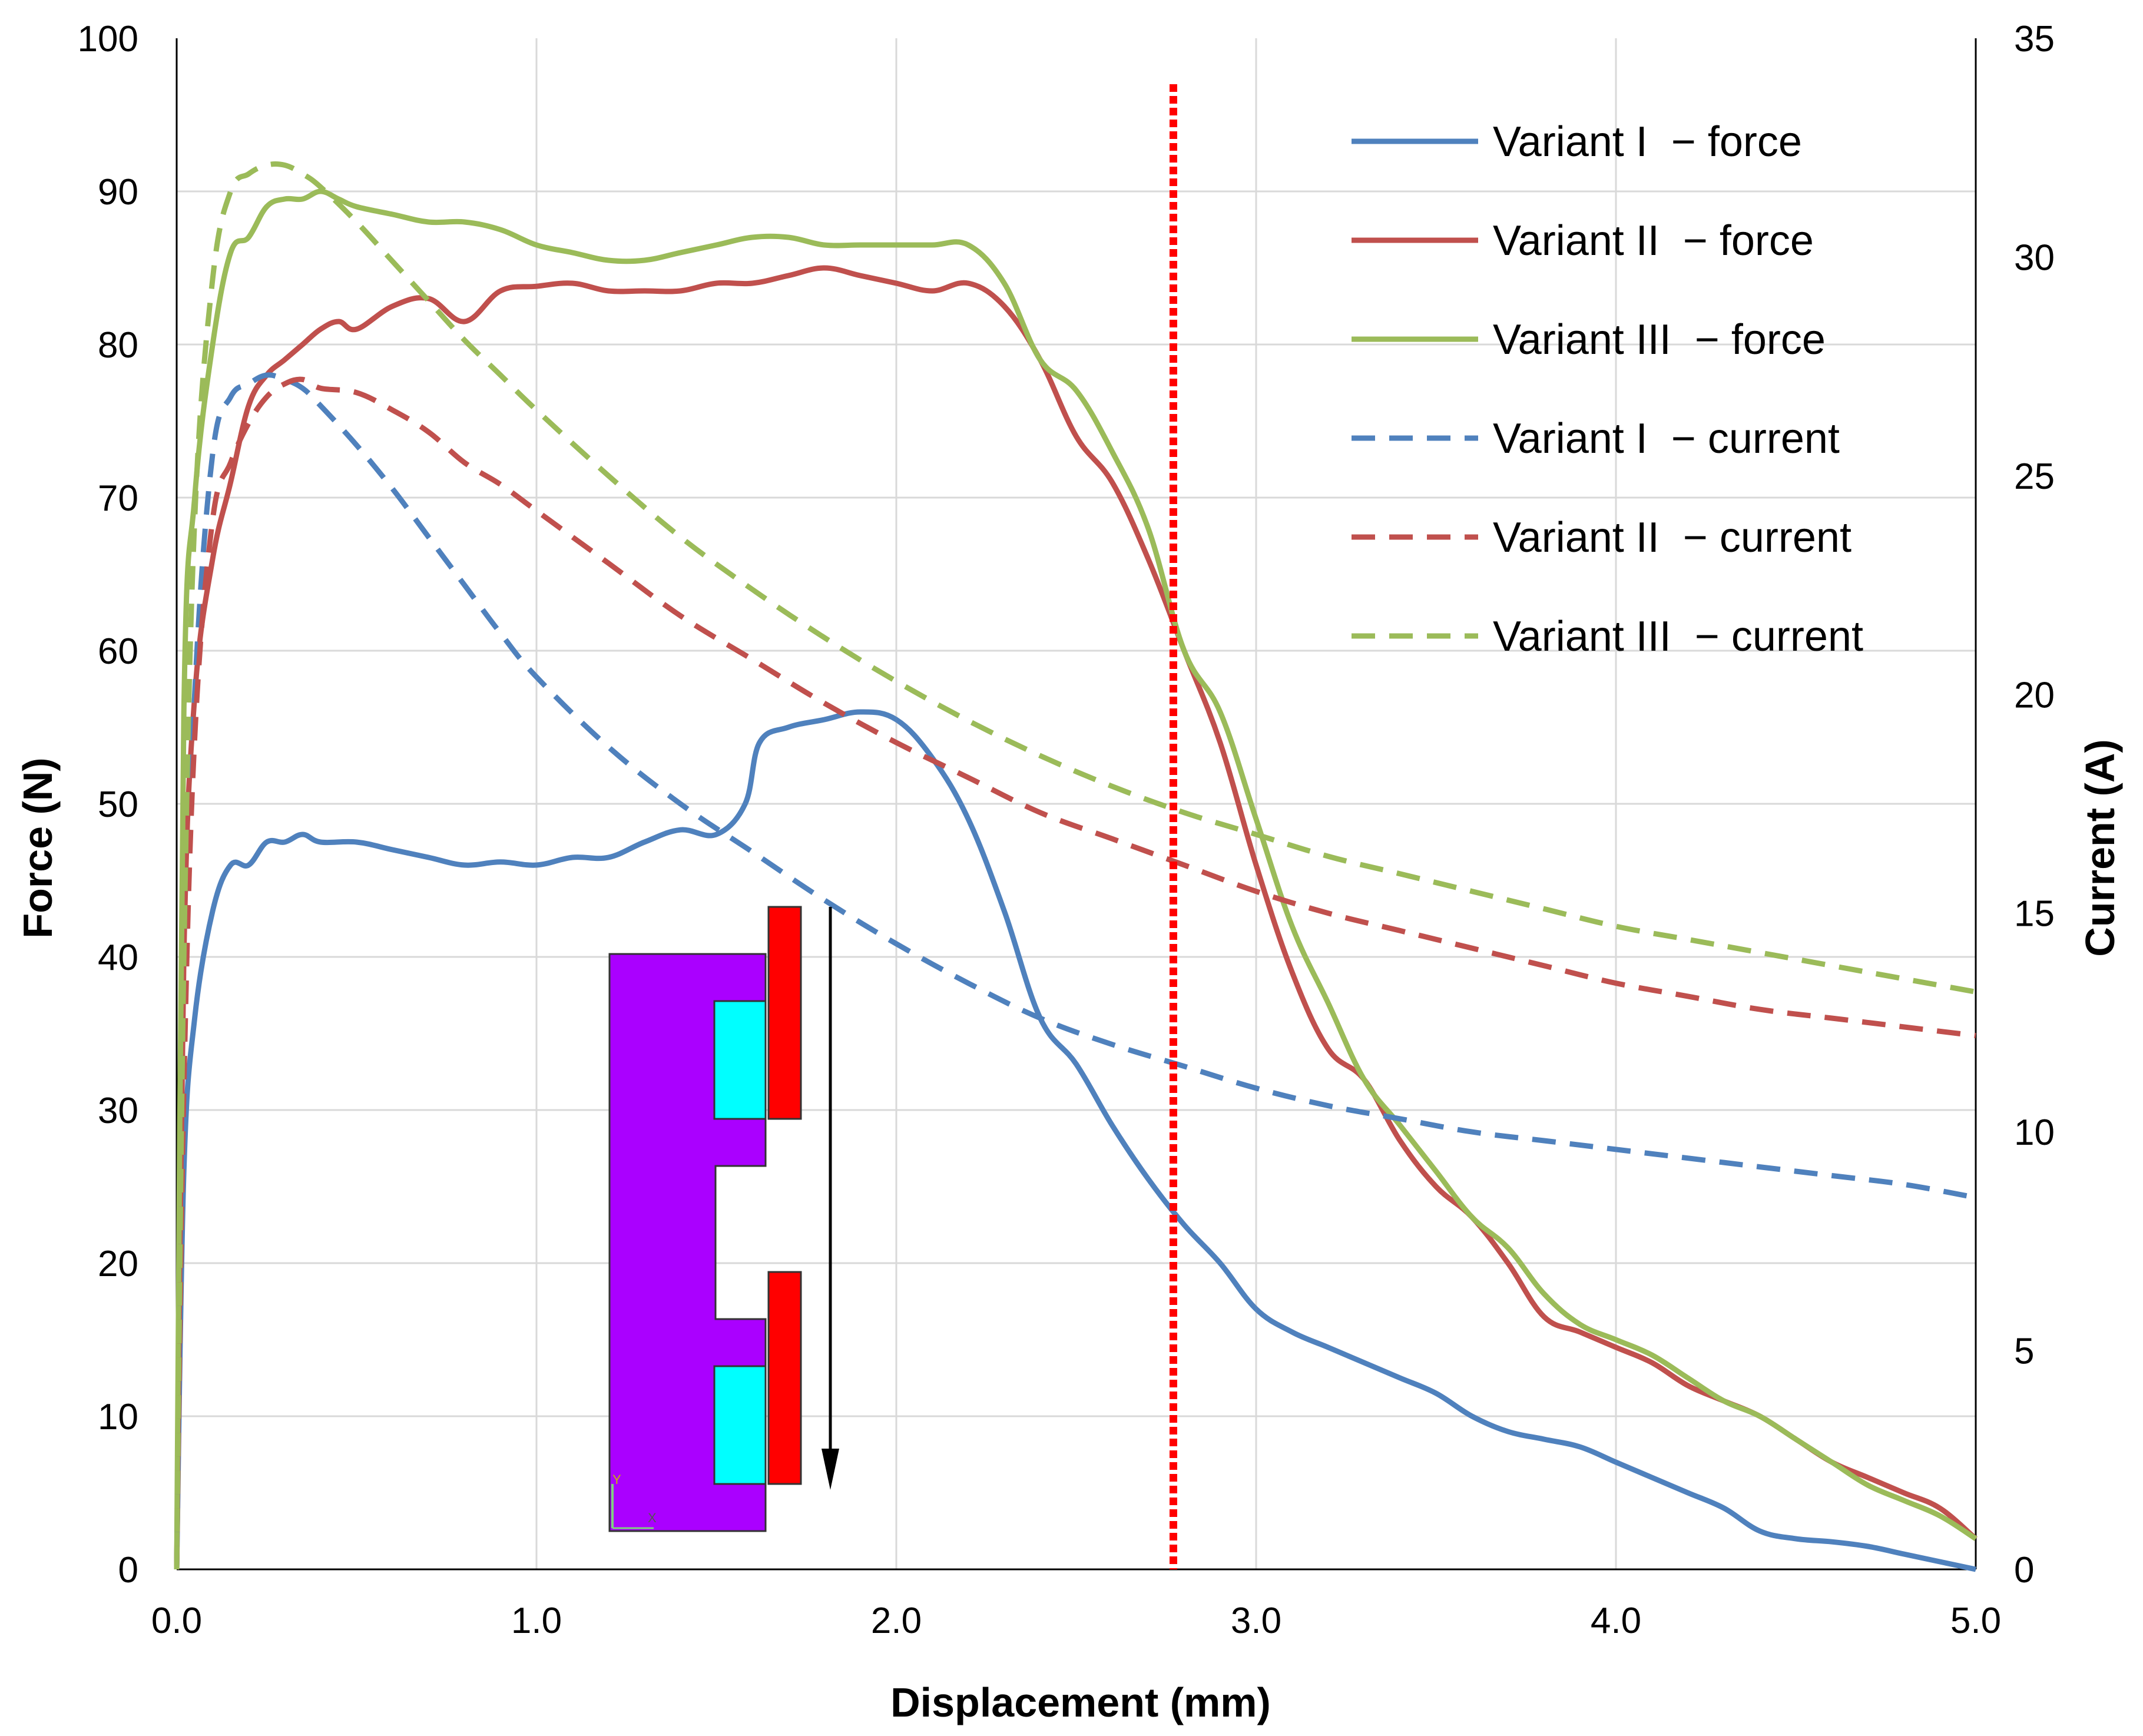 This screenshot has width=2143, height=1736. Describe the element at coordinates (2100, 847) in the screenshot. I see `y2-axis-title: Current (A)` at that location.